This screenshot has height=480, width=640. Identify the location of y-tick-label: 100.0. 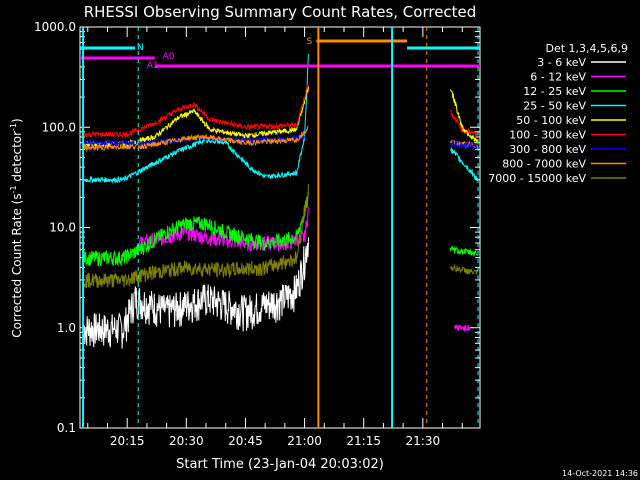
(59, 127).